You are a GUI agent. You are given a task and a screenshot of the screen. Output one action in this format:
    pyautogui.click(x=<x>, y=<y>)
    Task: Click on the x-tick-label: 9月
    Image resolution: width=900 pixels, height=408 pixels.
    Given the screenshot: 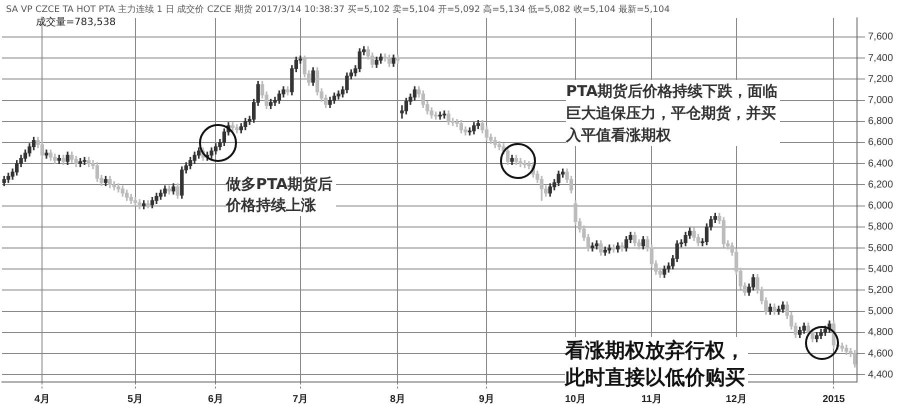 What is the action you would take?
    pyautogui.click(x=486, y=399)
    